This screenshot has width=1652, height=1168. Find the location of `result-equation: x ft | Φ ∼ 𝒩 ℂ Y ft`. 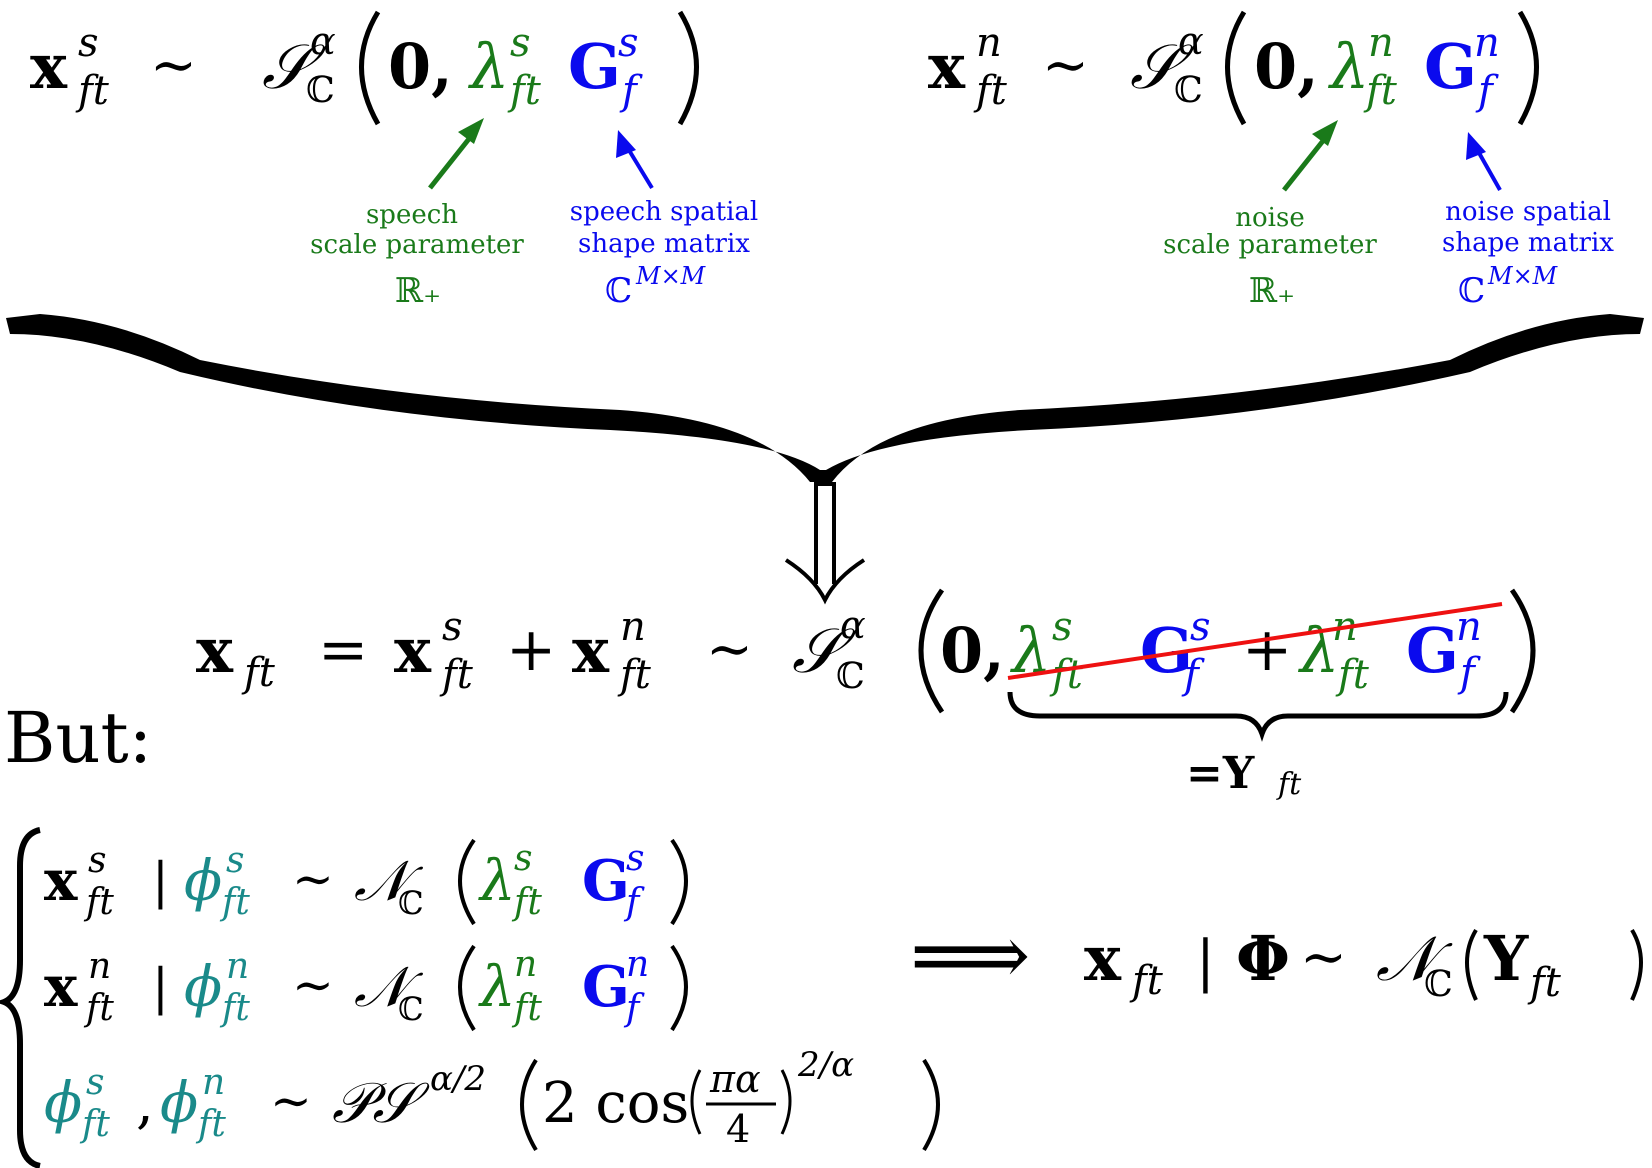

result-equation: x ft | Φ ∼ 𝒩 ℂ Y ft is located at coordinates (1363, 964).